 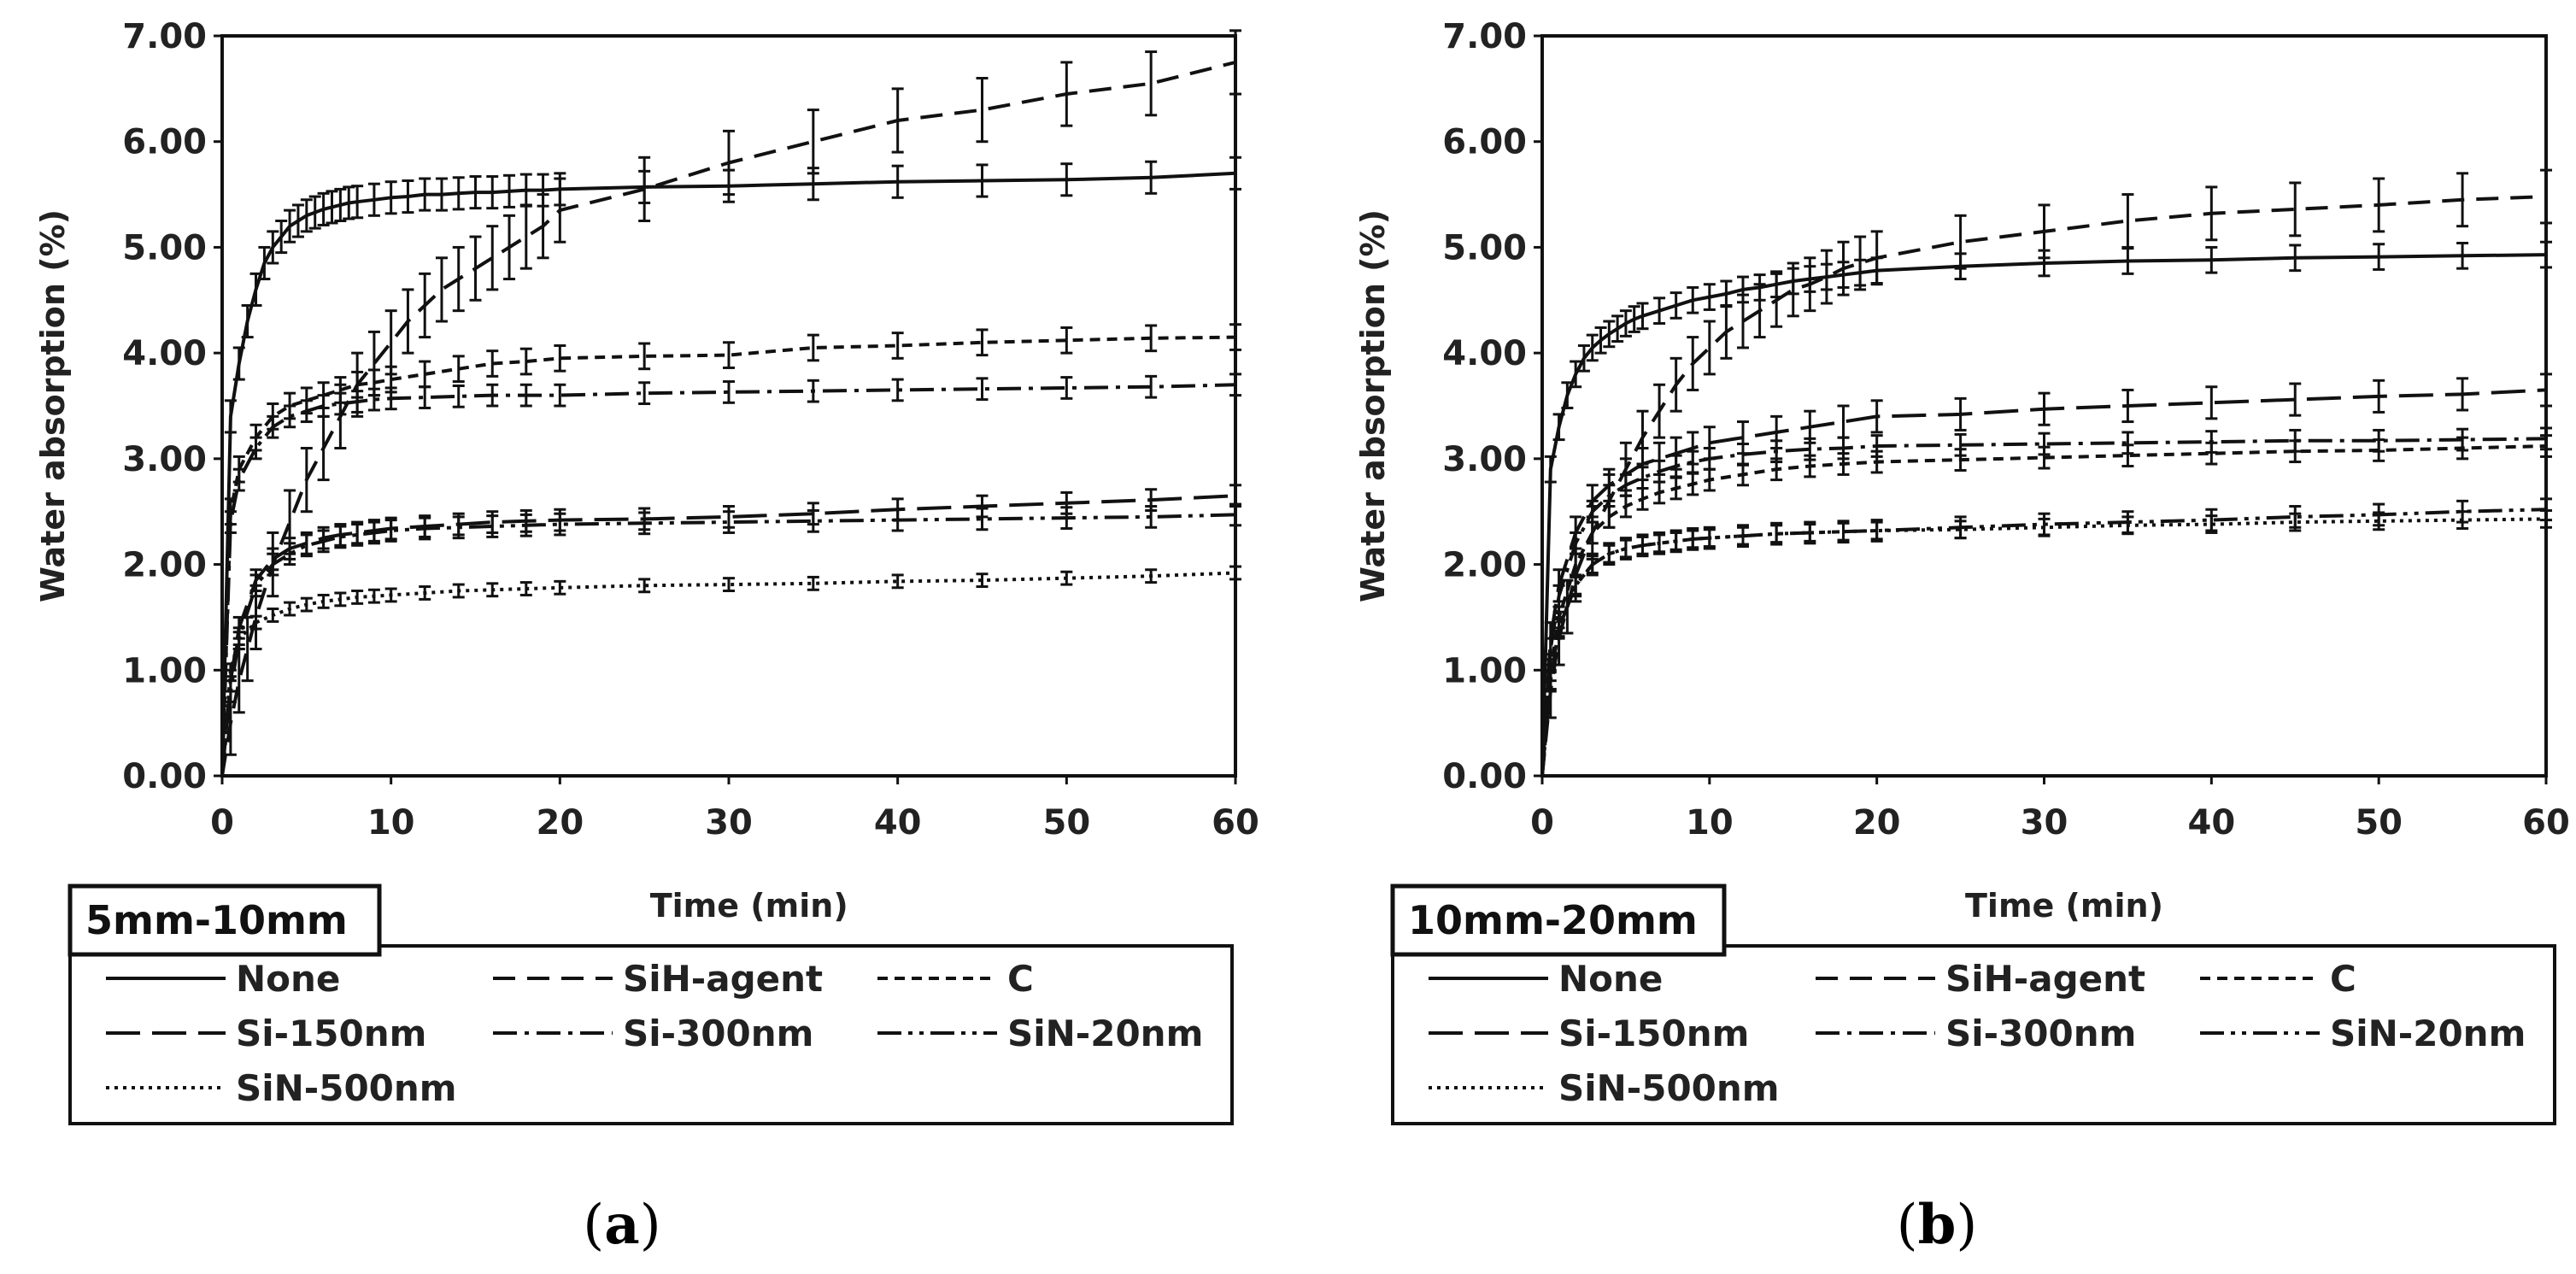 I want to click on x-tick-label: 20, so click(x=560, y=823).